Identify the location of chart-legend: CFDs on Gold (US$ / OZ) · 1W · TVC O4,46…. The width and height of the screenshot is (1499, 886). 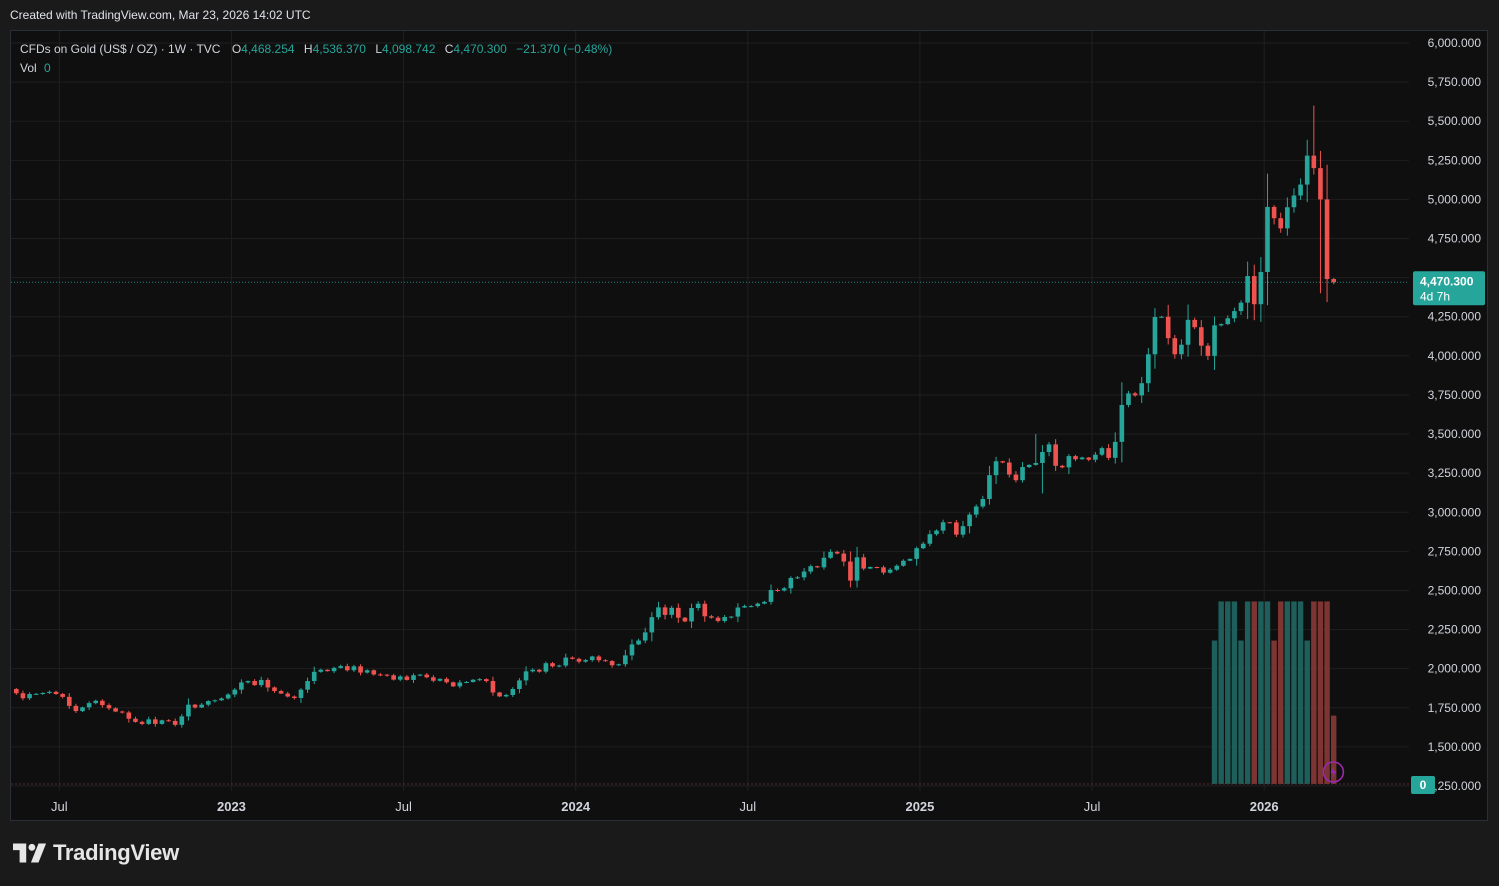
(316, 59).